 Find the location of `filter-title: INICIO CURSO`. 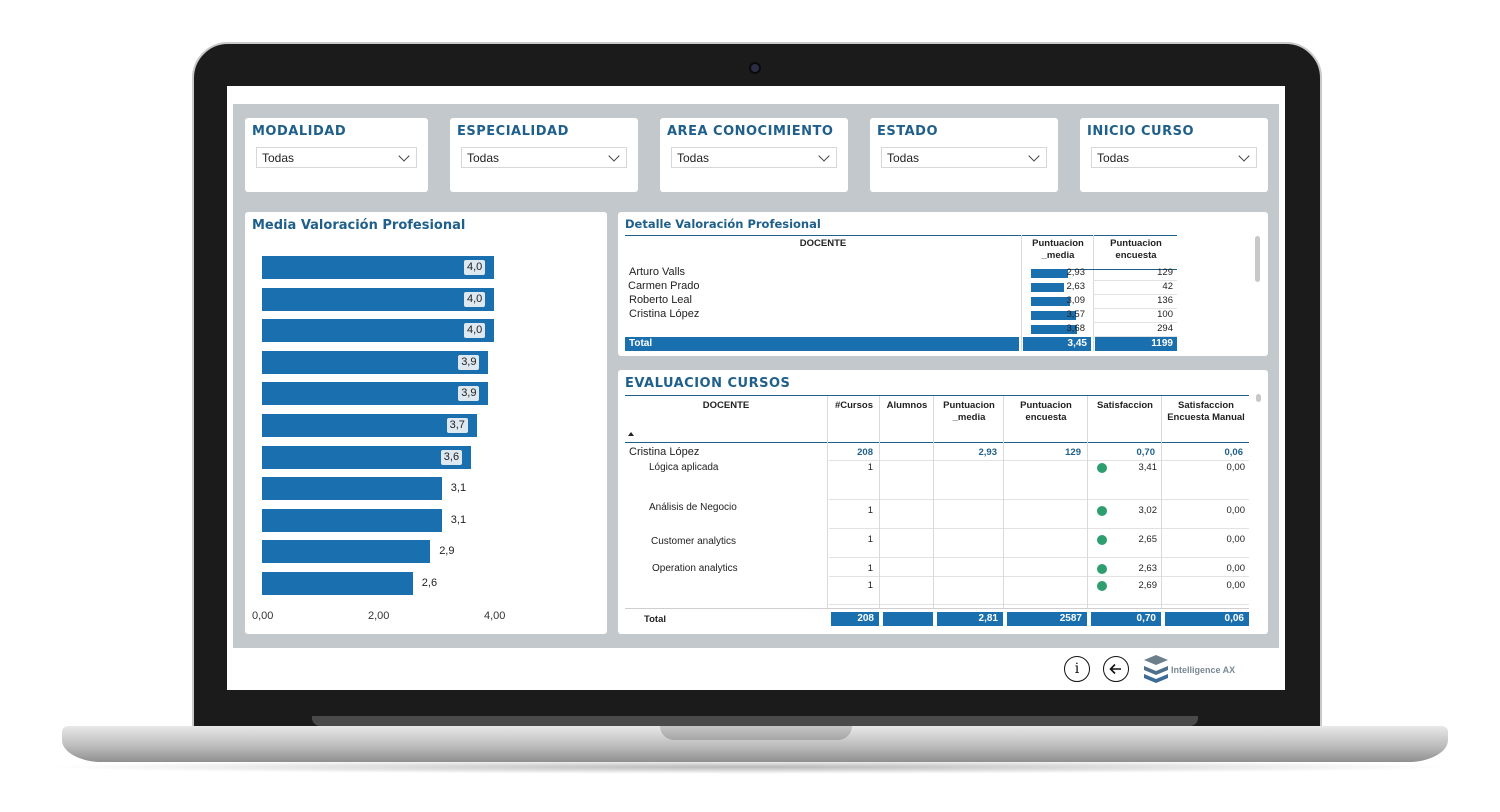

filter-title: INICIO CURSO is located at coordinates (1141, 131).